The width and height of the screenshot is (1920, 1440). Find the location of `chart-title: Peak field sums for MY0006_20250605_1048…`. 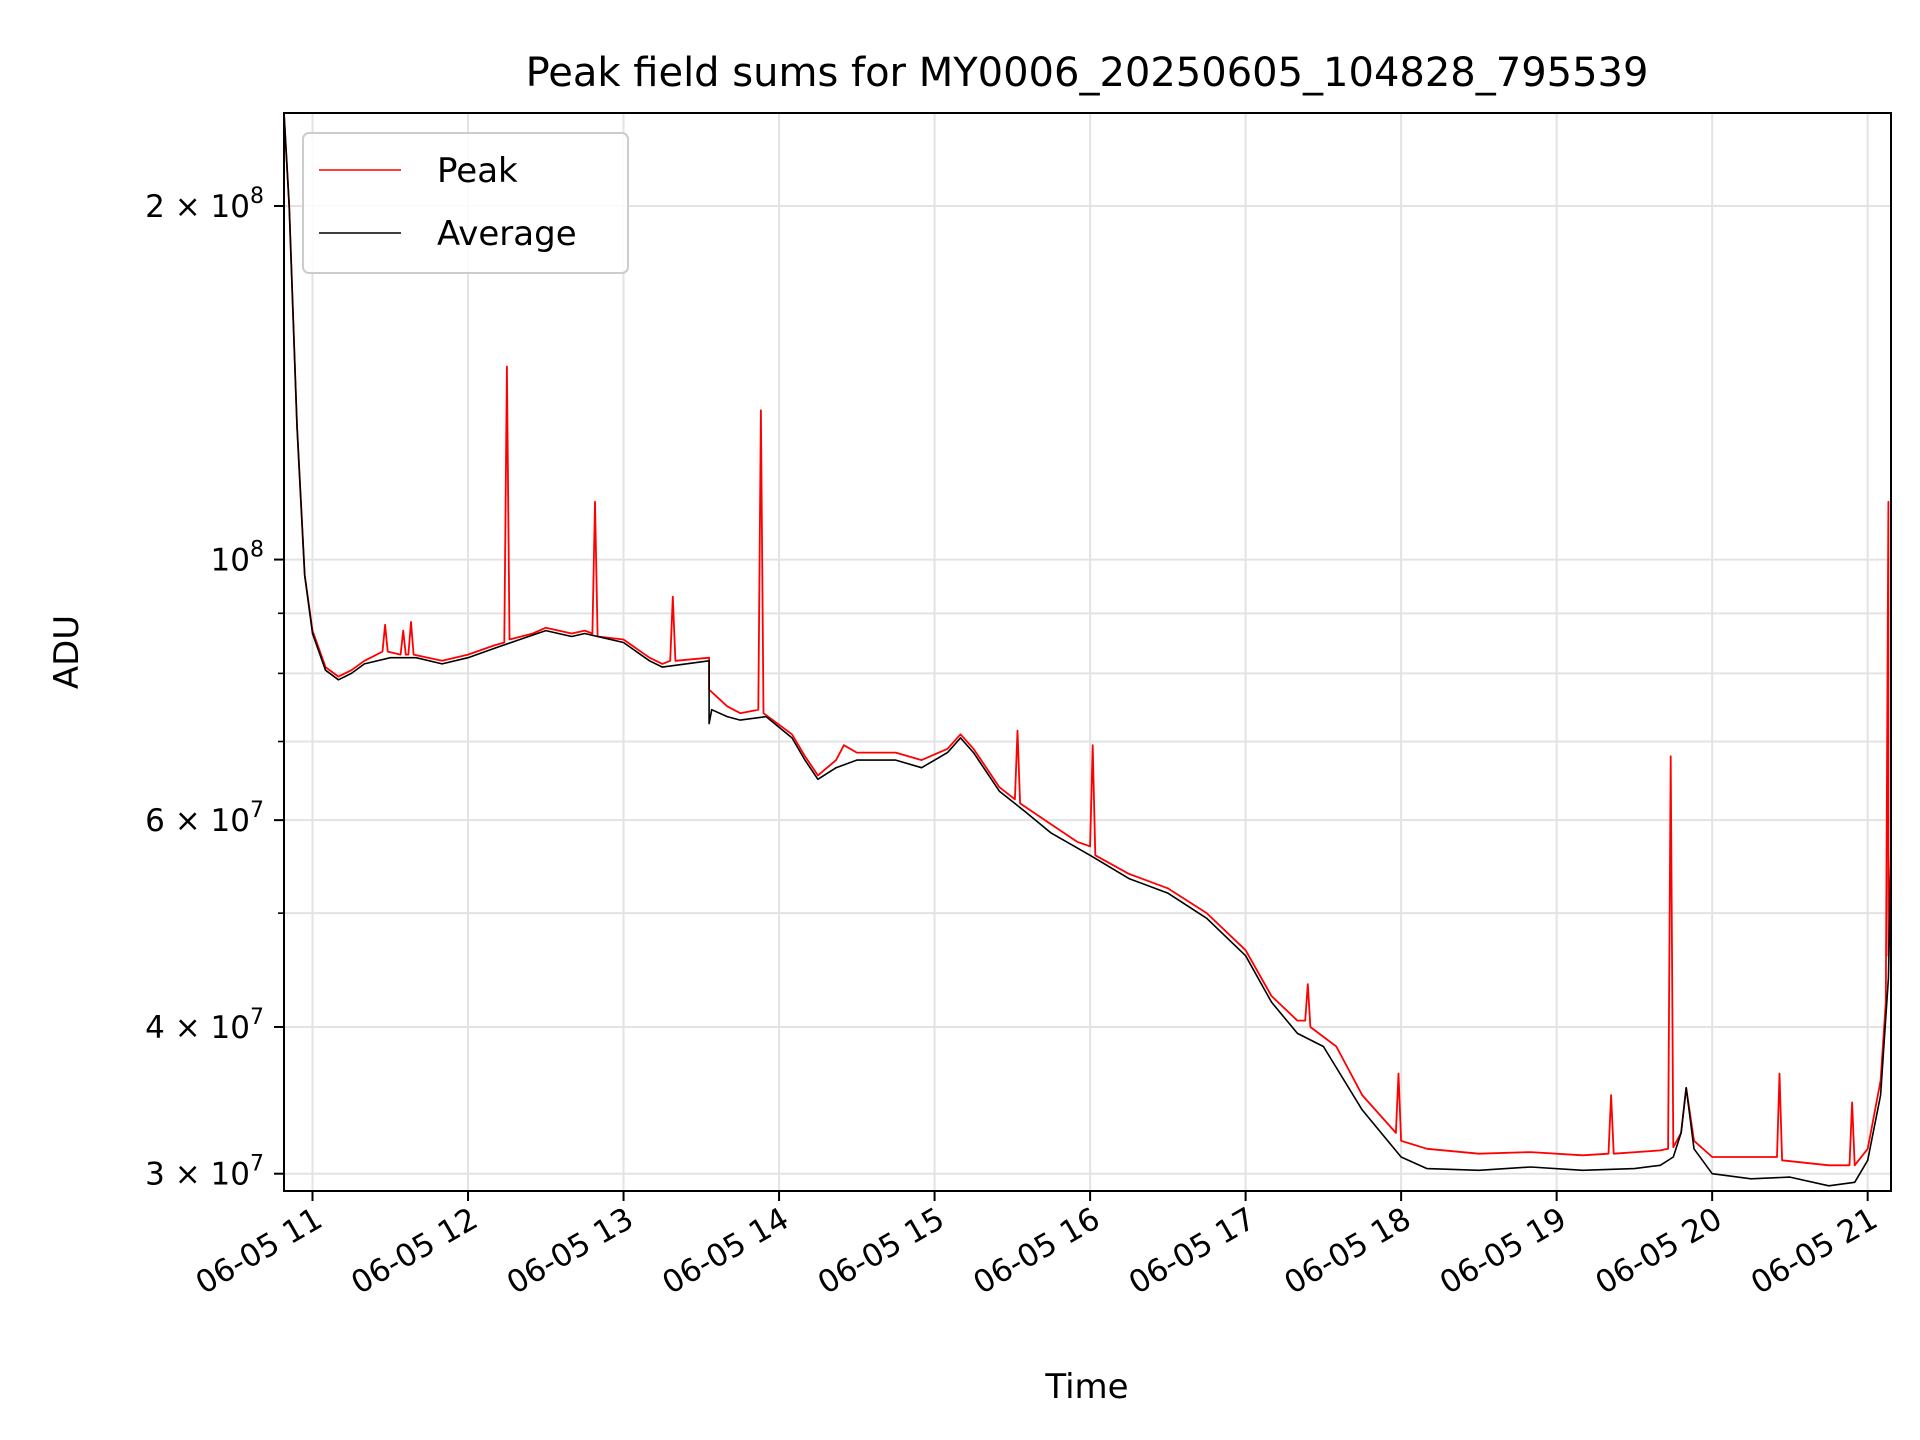

chart-title: Peak field sums for MY0006_20250605_1048… is located at coordinates (1087, 73).